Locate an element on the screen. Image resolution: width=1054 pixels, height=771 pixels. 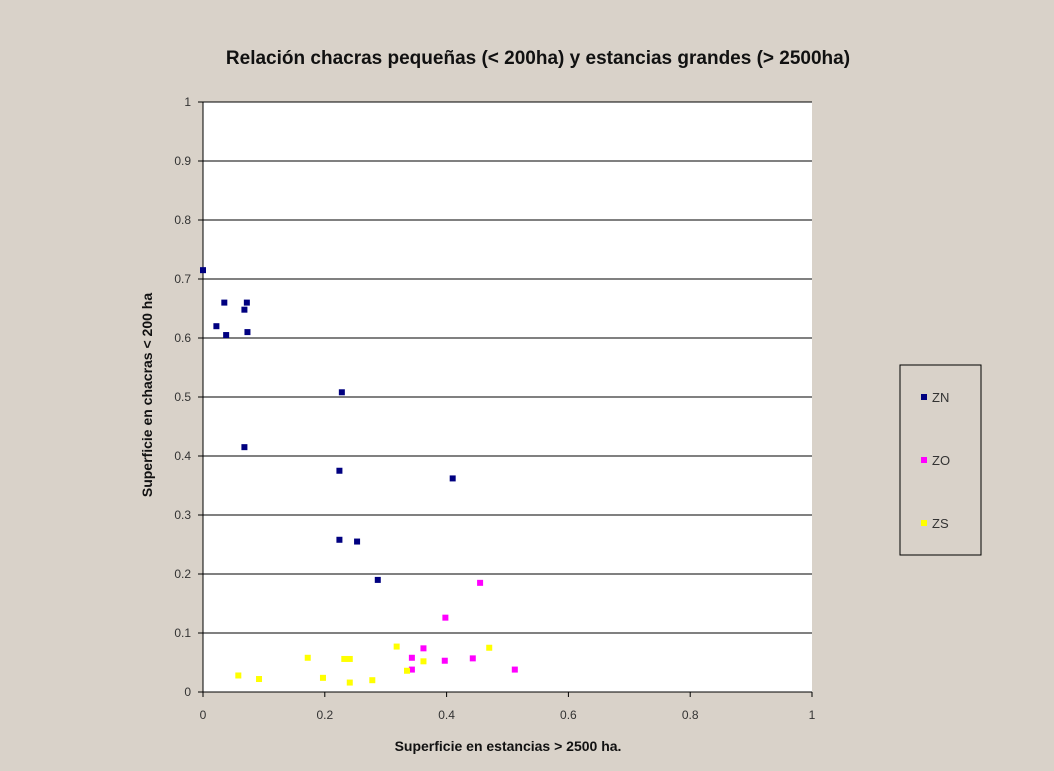
legend-label-zs: ZS is located at coordinates (940, 523).